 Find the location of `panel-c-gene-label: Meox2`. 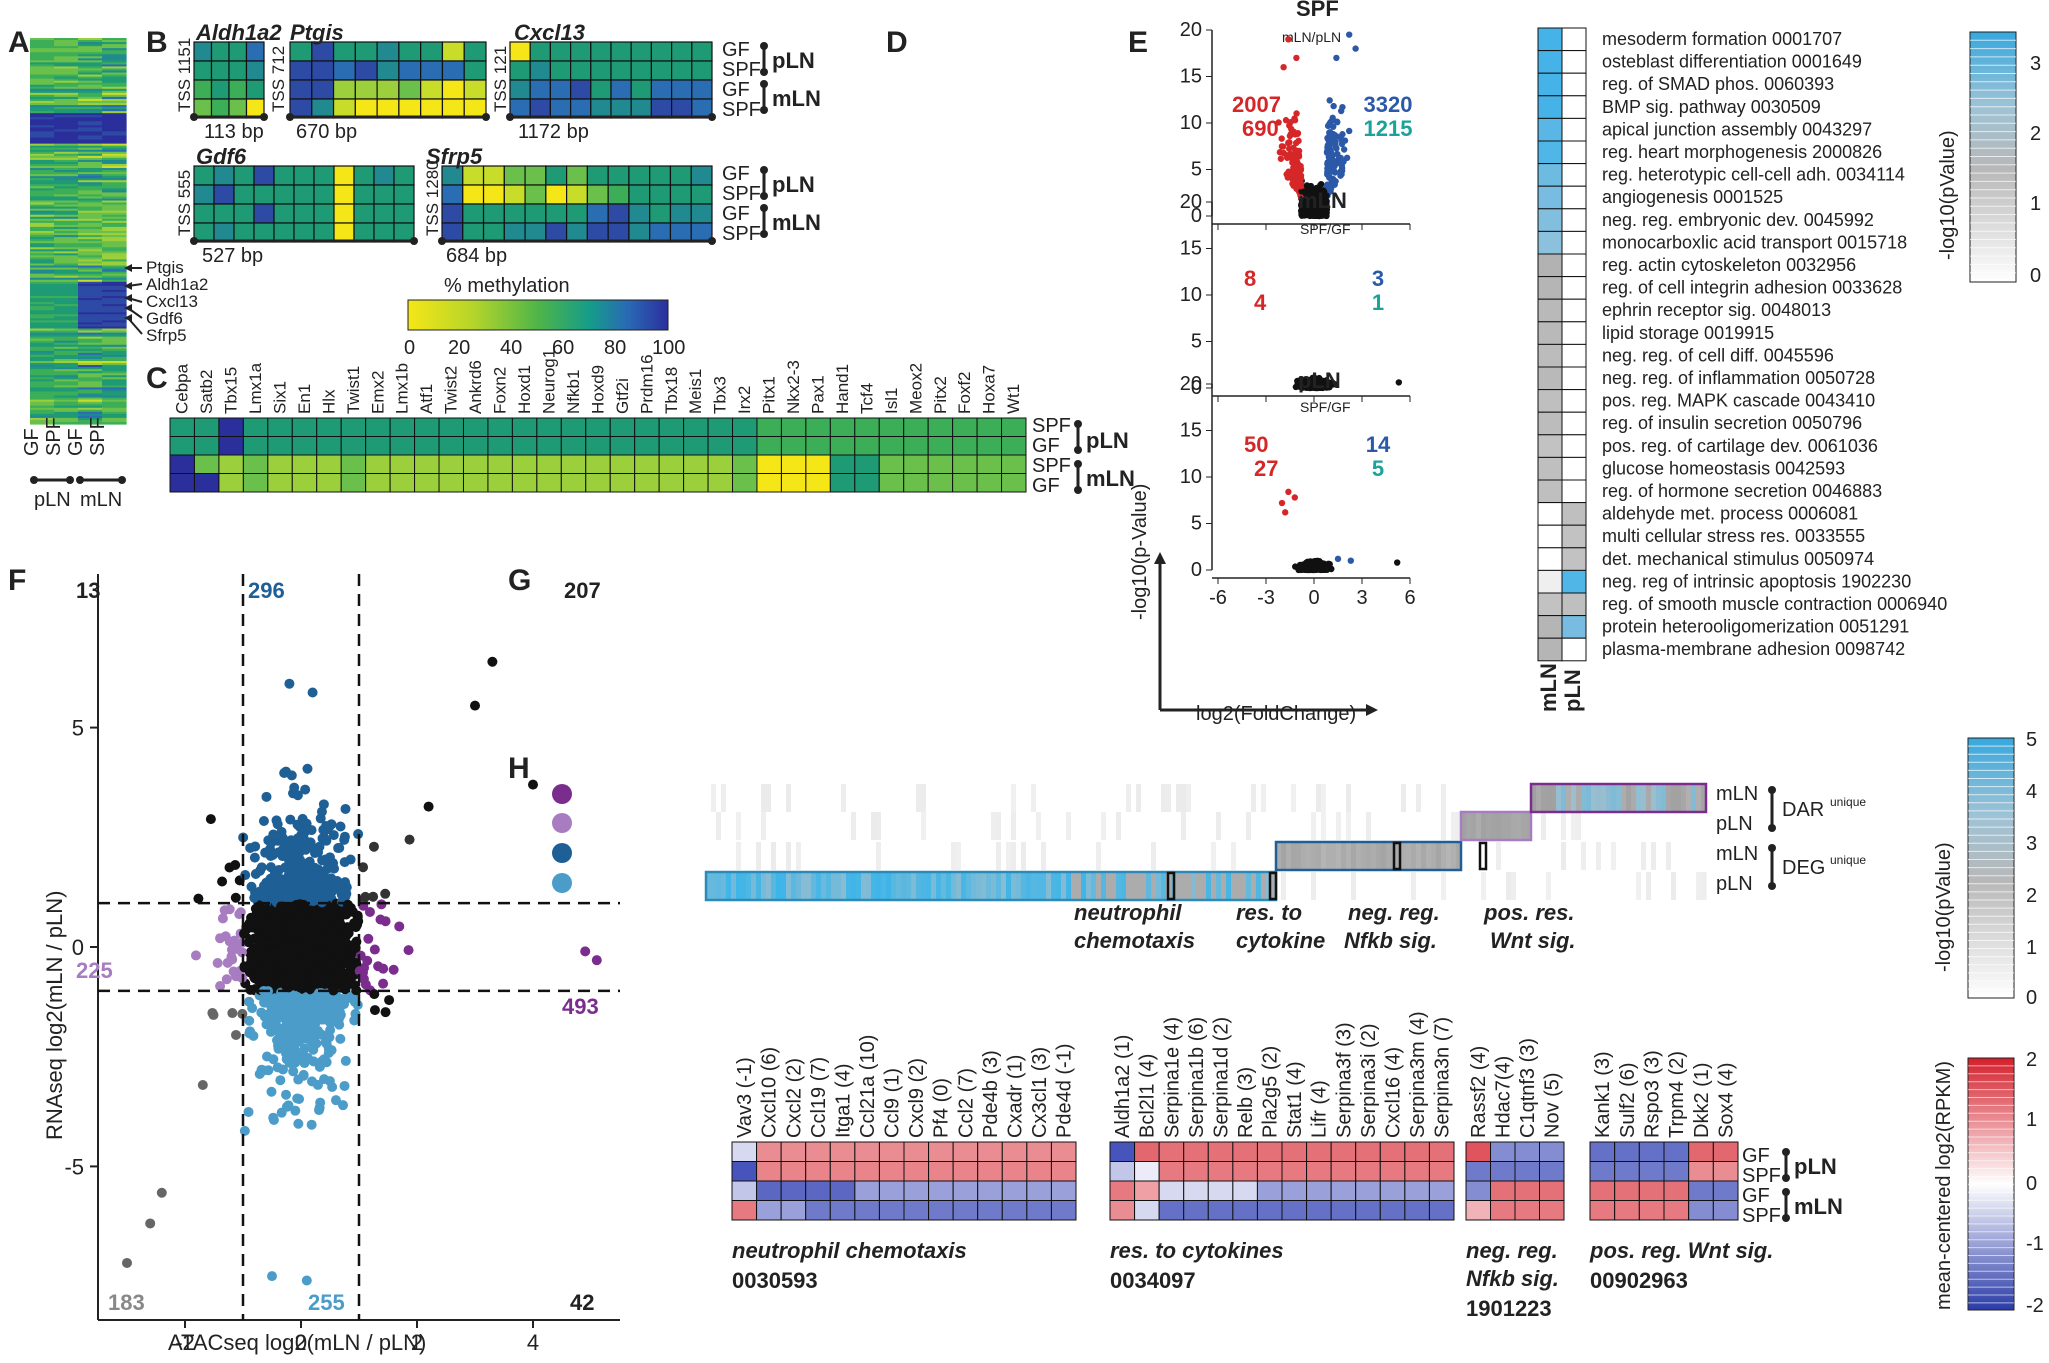

panel-c-gene-label: Meox2 is located at coordinates (915, 388).